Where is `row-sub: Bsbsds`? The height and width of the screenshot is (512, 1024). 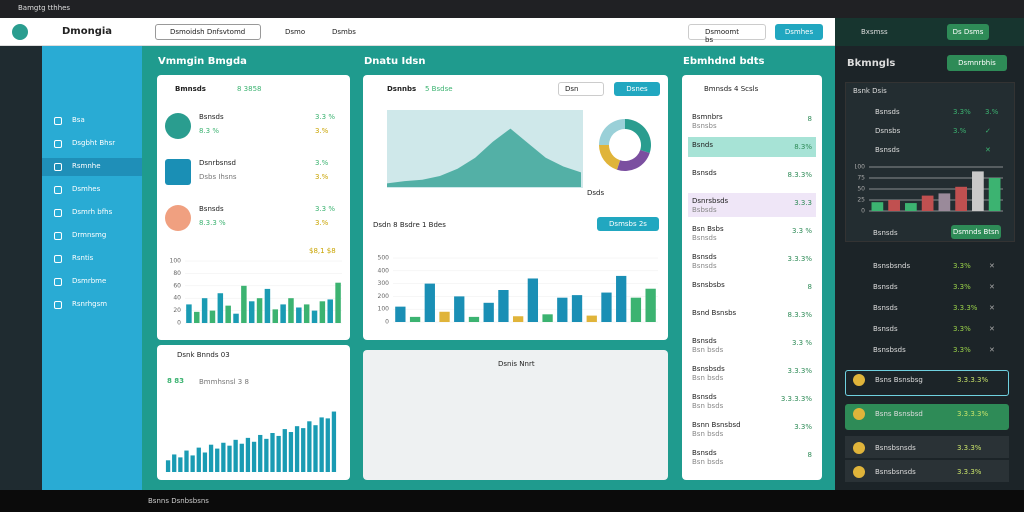
row-sub: Bsbsds is located at coordinates (704, 210).